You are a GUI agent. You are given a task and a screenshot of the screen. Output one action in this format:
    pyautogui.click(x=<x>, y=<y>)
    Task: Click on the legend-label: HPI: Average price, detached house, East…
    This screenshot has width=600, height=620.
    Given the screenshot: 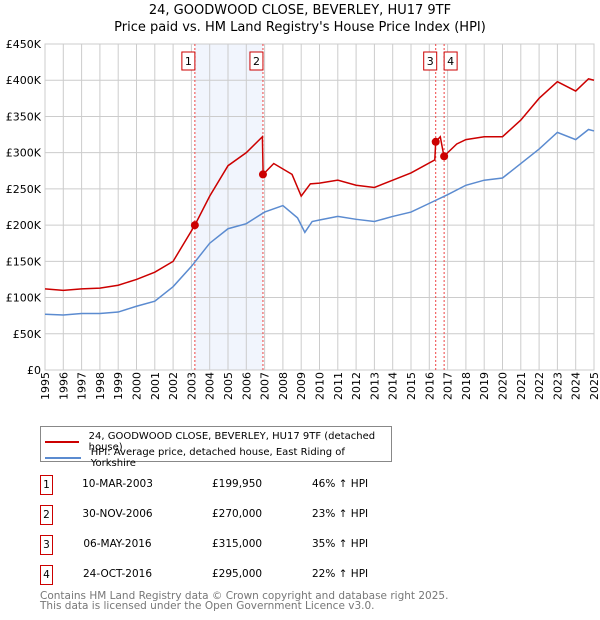 What is the action you would take?
    pyautogui.click(x=217, y=458)
    